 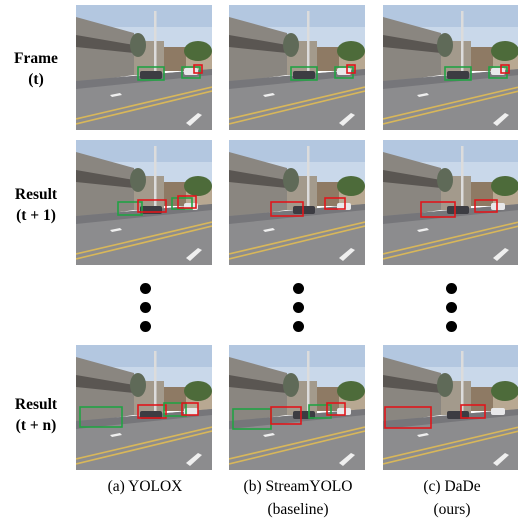 I want to click on caption-streamyolo: (b) StreamYOLO (baseline), so click(x=298, y=498).